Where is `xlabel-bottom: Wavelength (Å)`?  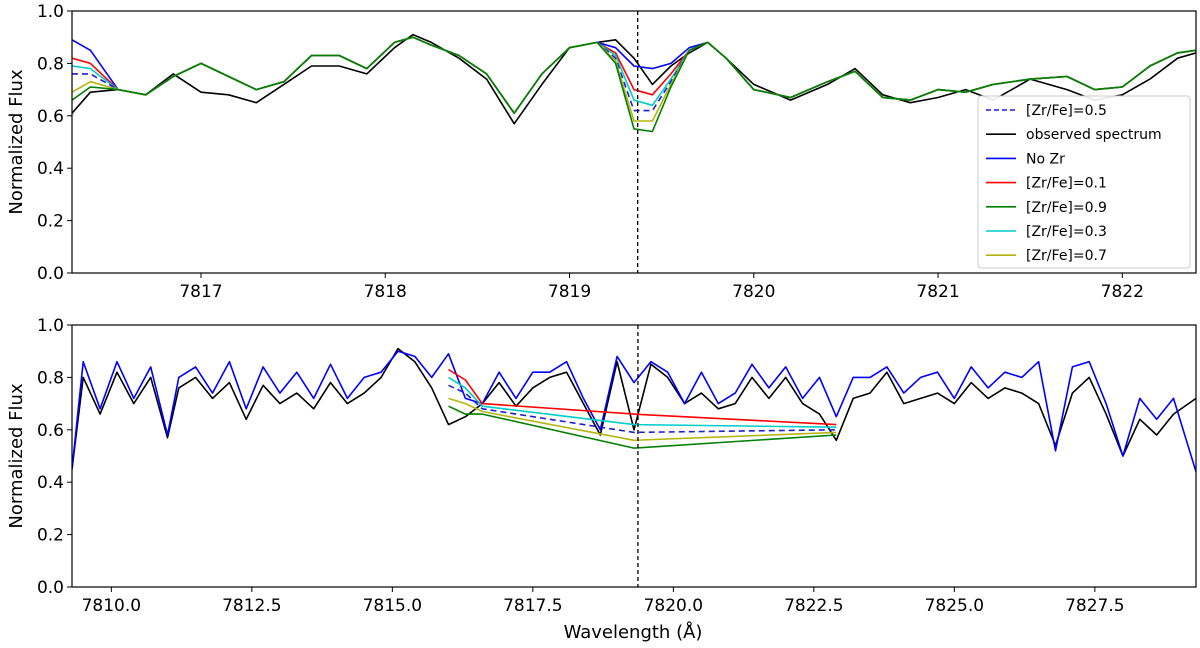 xlabel-bottom: Wavelength (Å) is located at coordinates (633, 632).